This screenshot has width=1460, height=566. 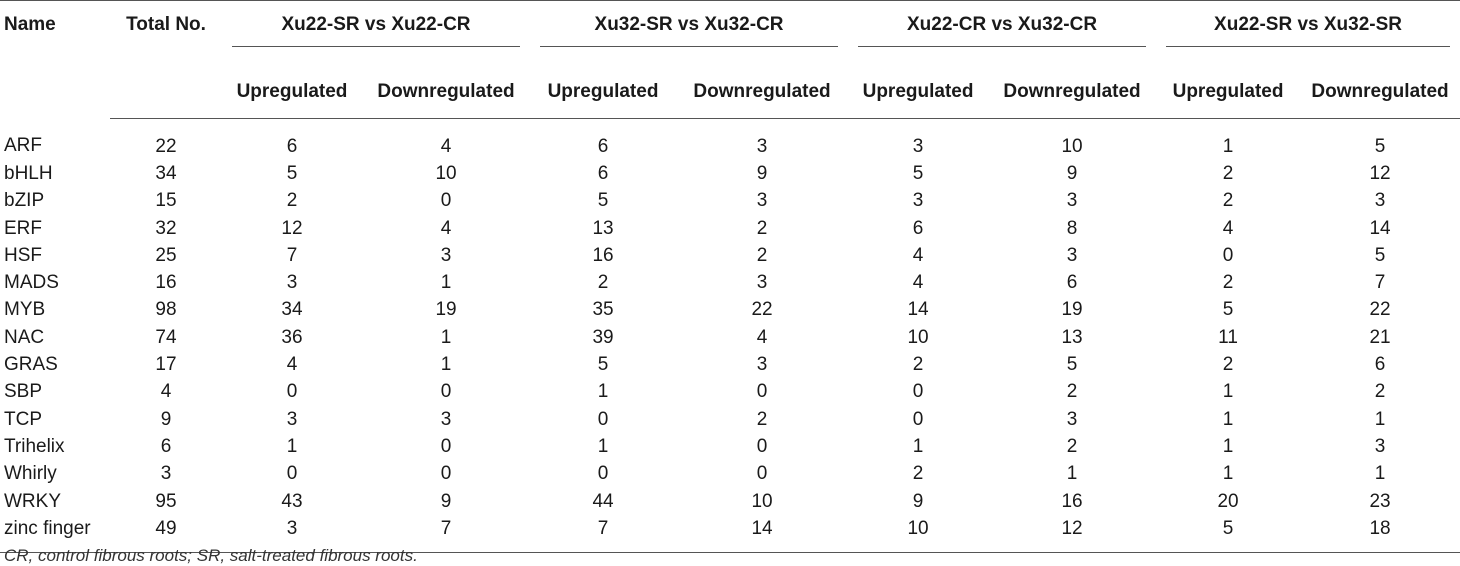 I want to click on value-cell: 13, so click(x=603, y=228).